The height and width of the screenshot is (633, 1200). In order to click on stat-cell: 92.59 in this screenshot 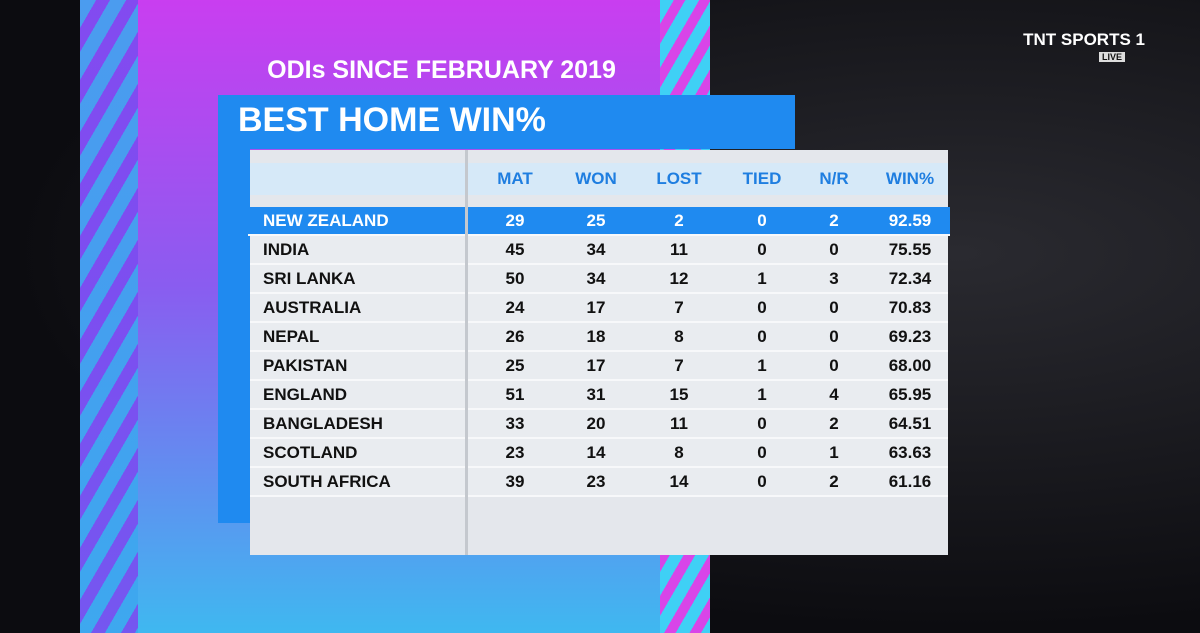, I will do `click(910, 220)`.